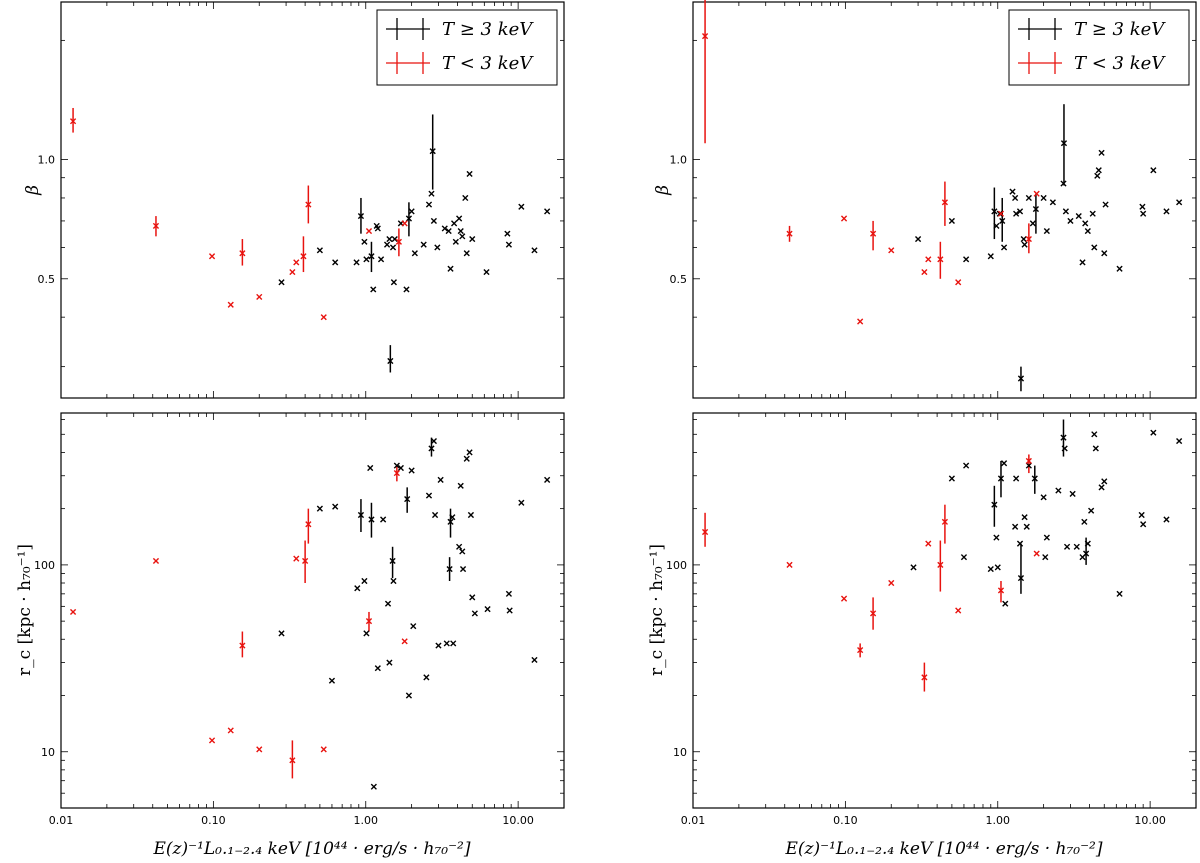 This screenshot has height=863, width=1200. I want to click on x-tick-label: 0.01, so click(61, 820).